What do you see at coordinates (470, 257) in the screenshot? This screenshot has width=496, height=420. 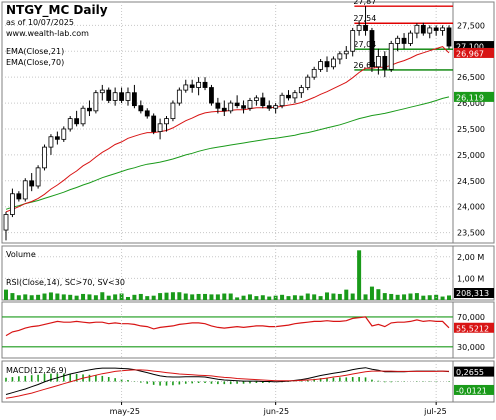 I see `volume-tick-label: 2,00 M` at bounding box center [470, 257].